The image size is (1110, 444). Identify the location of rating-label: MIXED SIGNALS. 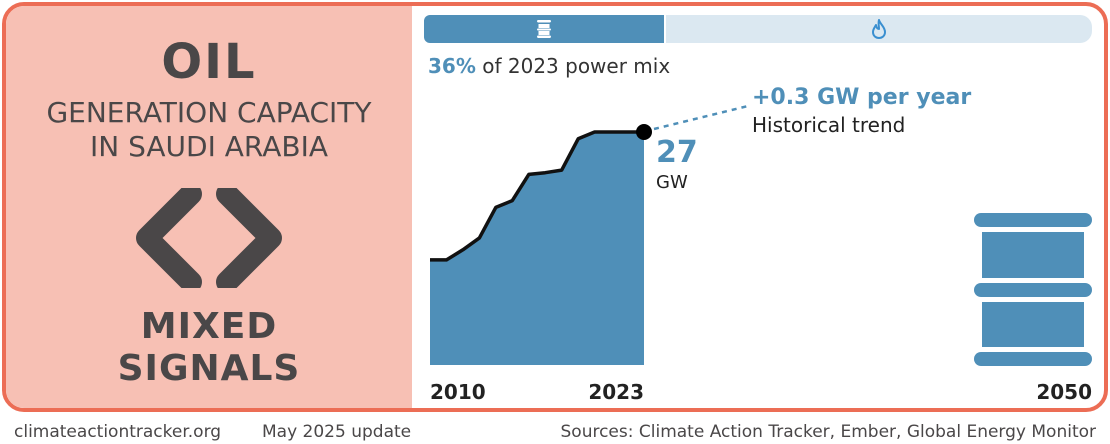
(209, 348).